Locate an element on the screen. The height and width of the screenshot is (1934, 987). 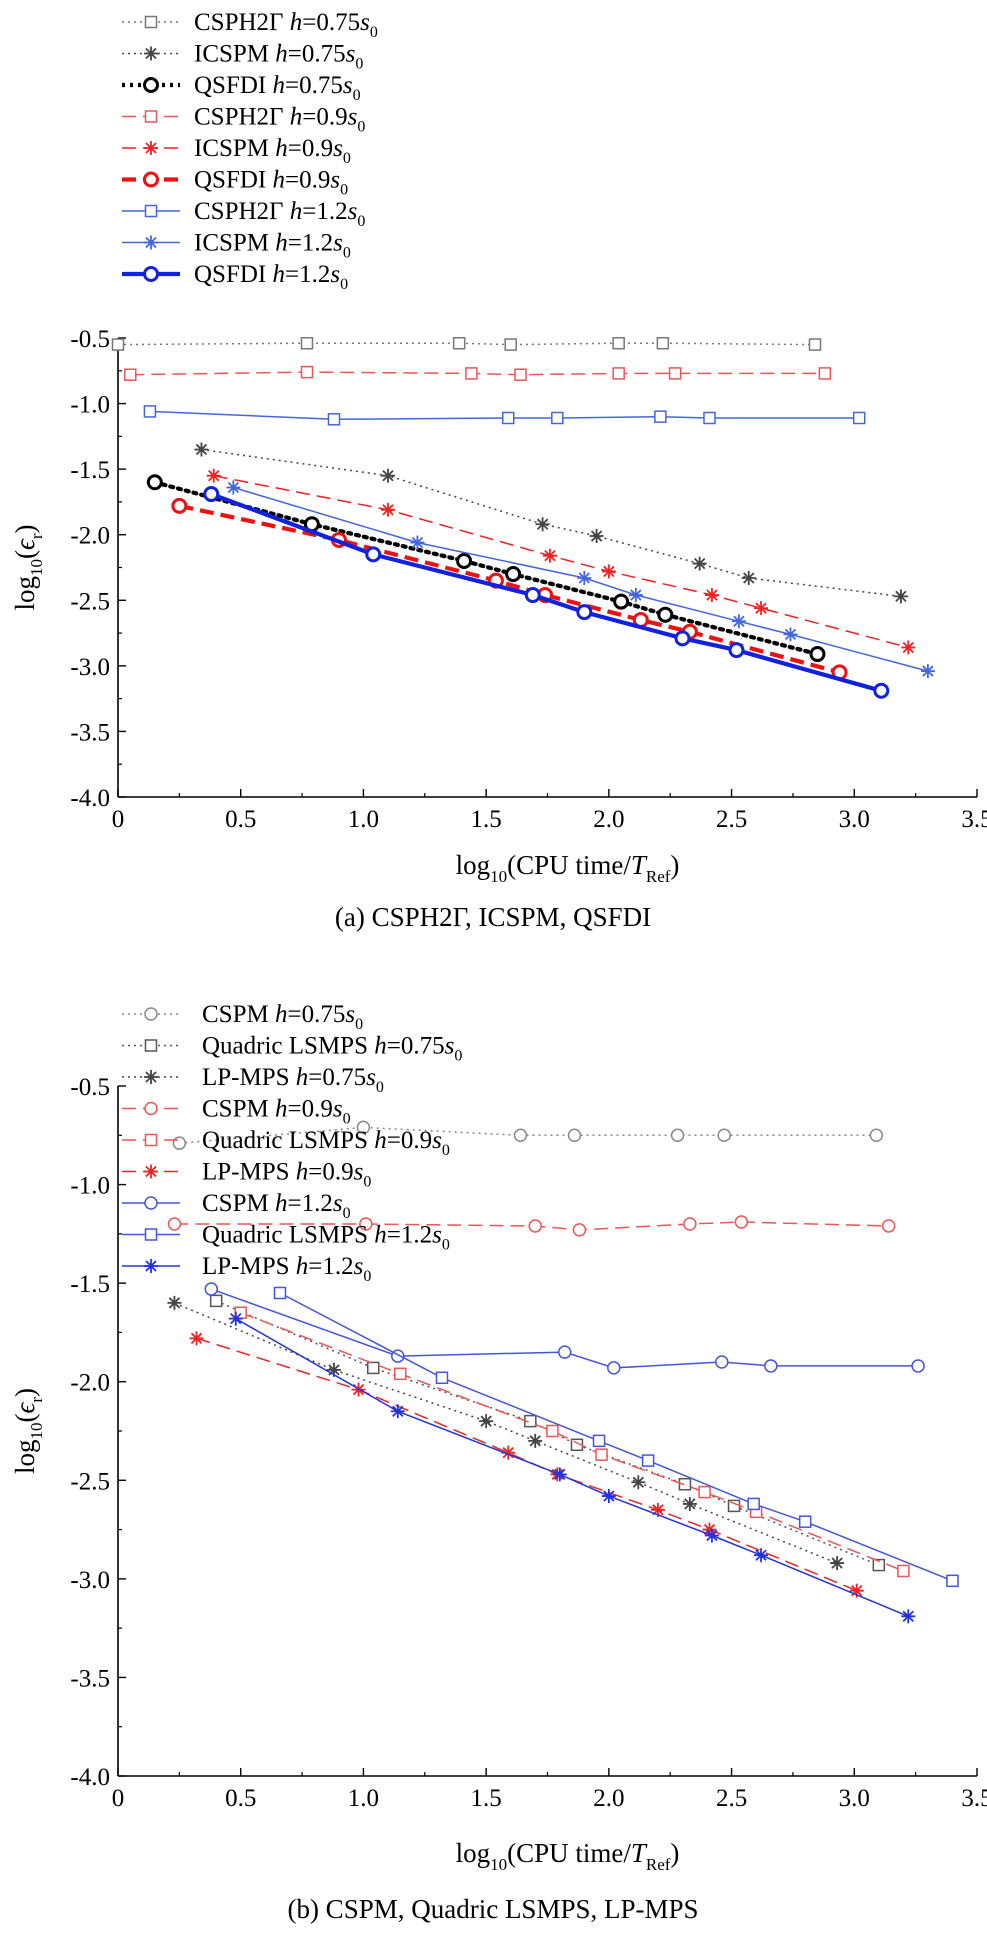
series-qsfdi-h0.75 is located at coordinates (486, 568).